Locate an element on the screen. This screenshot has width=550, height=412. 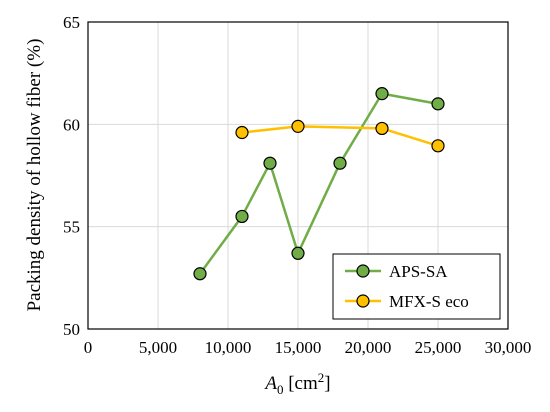
x-tick-label: 5,000 is located at coordinates (158, 347).